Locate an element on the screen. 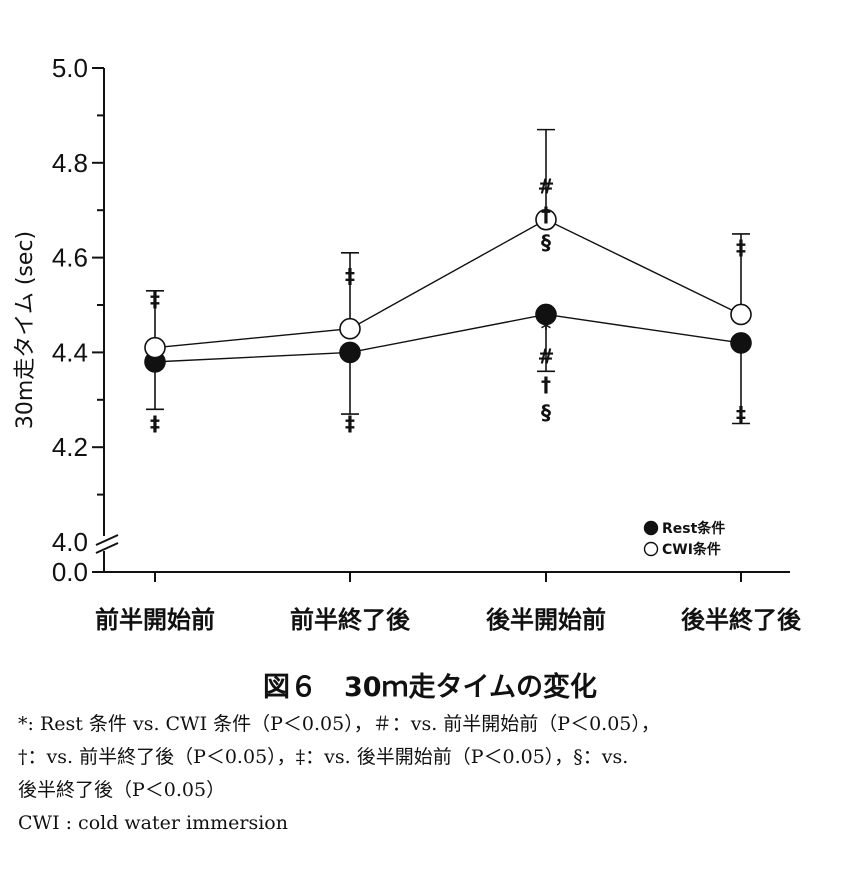 The height and width of the screenshot is (874, 860). x-tick-label: 前半開始前 is located at coordinates (155, 620).